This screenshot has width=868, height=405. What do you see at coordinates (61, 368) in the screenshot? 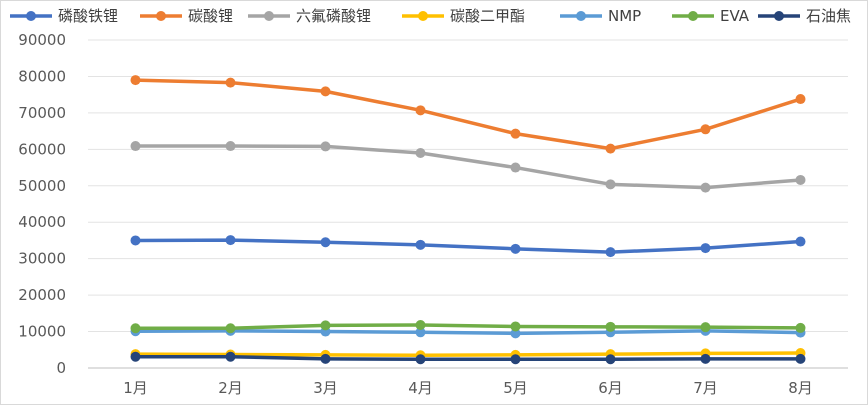
I see `y-tick-label: 0` at bounding box center [61, 368].